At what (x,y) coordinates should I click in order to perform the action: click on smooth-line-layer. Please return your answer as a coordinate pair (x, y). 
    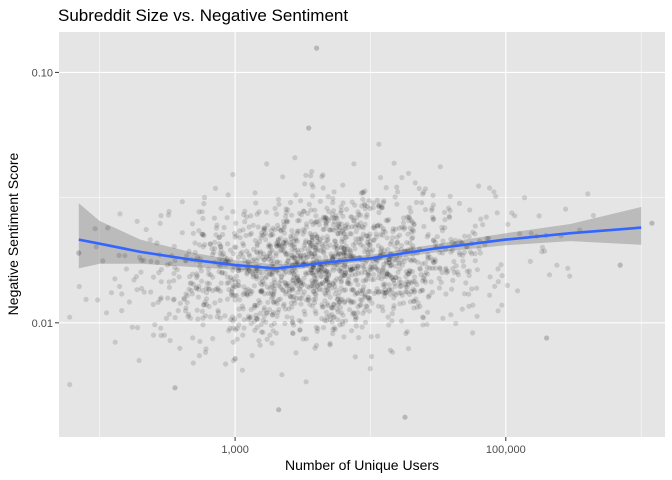
    Looking at the image, I should click on (360, 248).